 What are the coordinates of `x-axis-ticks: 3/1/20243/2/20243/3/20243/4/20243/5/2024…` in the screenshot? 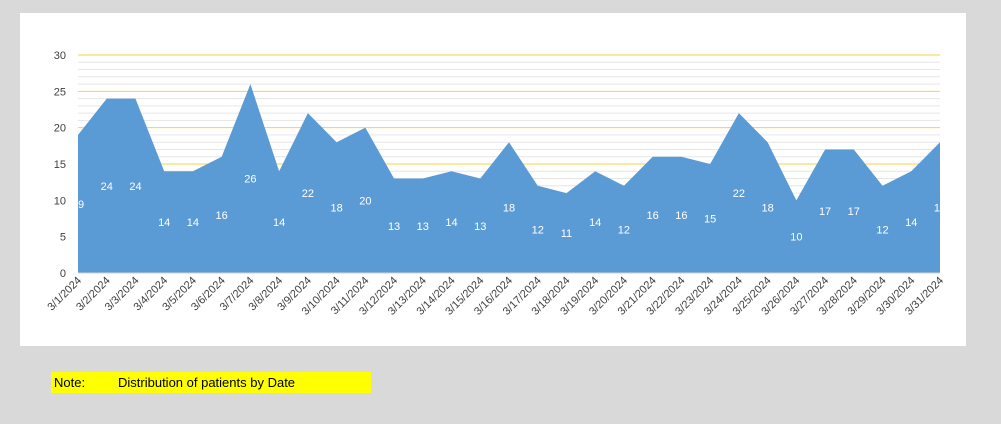 It's located at (495, 296).